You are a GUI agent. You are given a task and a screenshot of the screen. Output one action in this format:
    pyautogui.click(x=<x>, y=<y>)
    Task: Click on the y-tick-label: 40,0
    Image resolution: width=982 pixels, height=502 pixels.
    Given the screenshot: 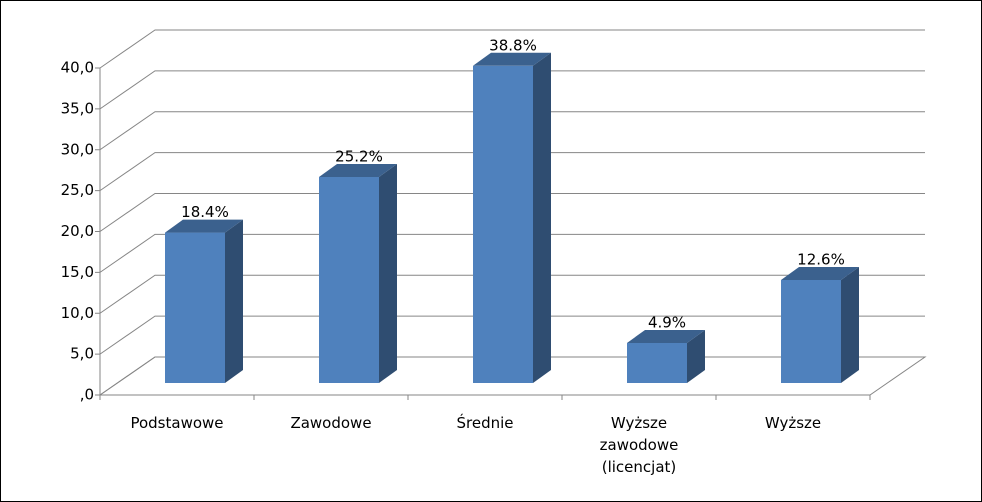 What is the action you would take?
    pyautogui.click(x=77, y=68)
    